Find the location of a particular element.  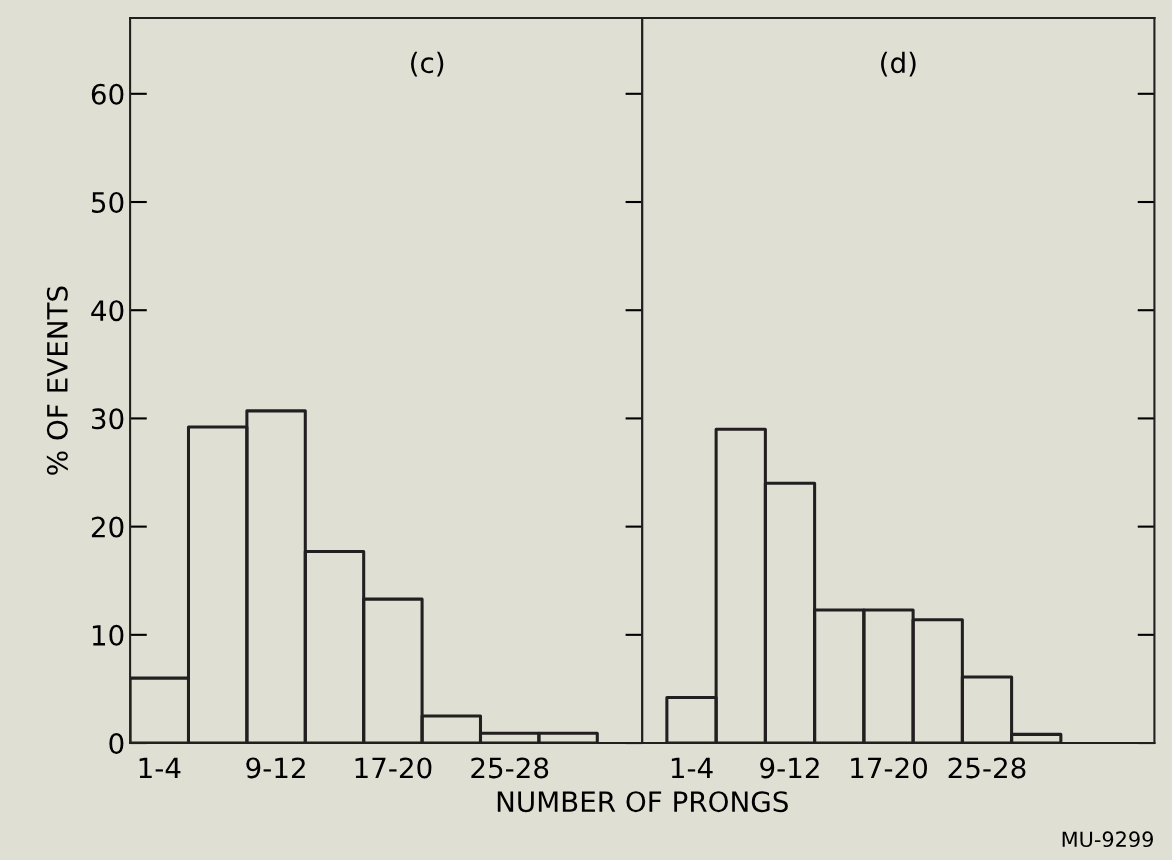

annotation: (c) is located at coordinates (427, 64).